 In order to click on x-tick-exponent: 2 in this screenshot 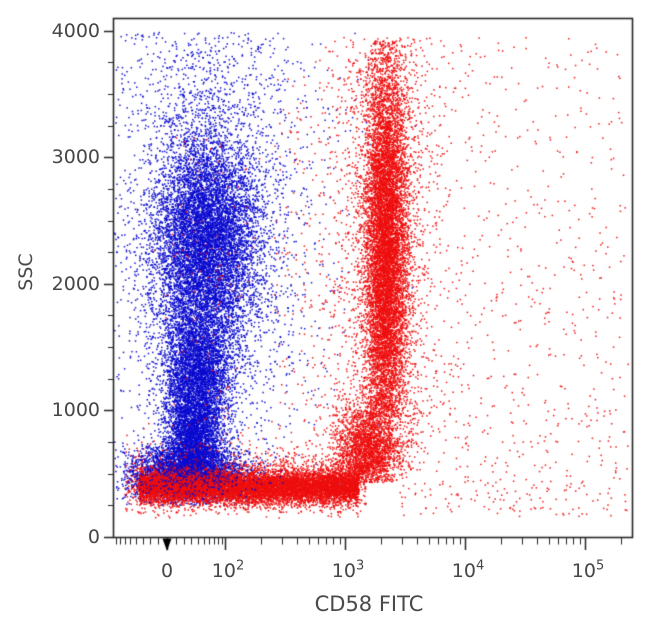, I will do `click(240, 566)`.